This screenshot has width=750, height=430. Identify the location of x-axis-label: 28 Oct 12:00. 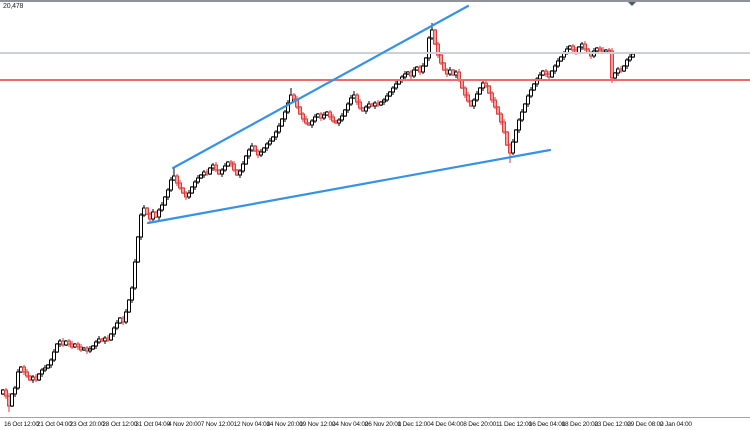
(120, 424).